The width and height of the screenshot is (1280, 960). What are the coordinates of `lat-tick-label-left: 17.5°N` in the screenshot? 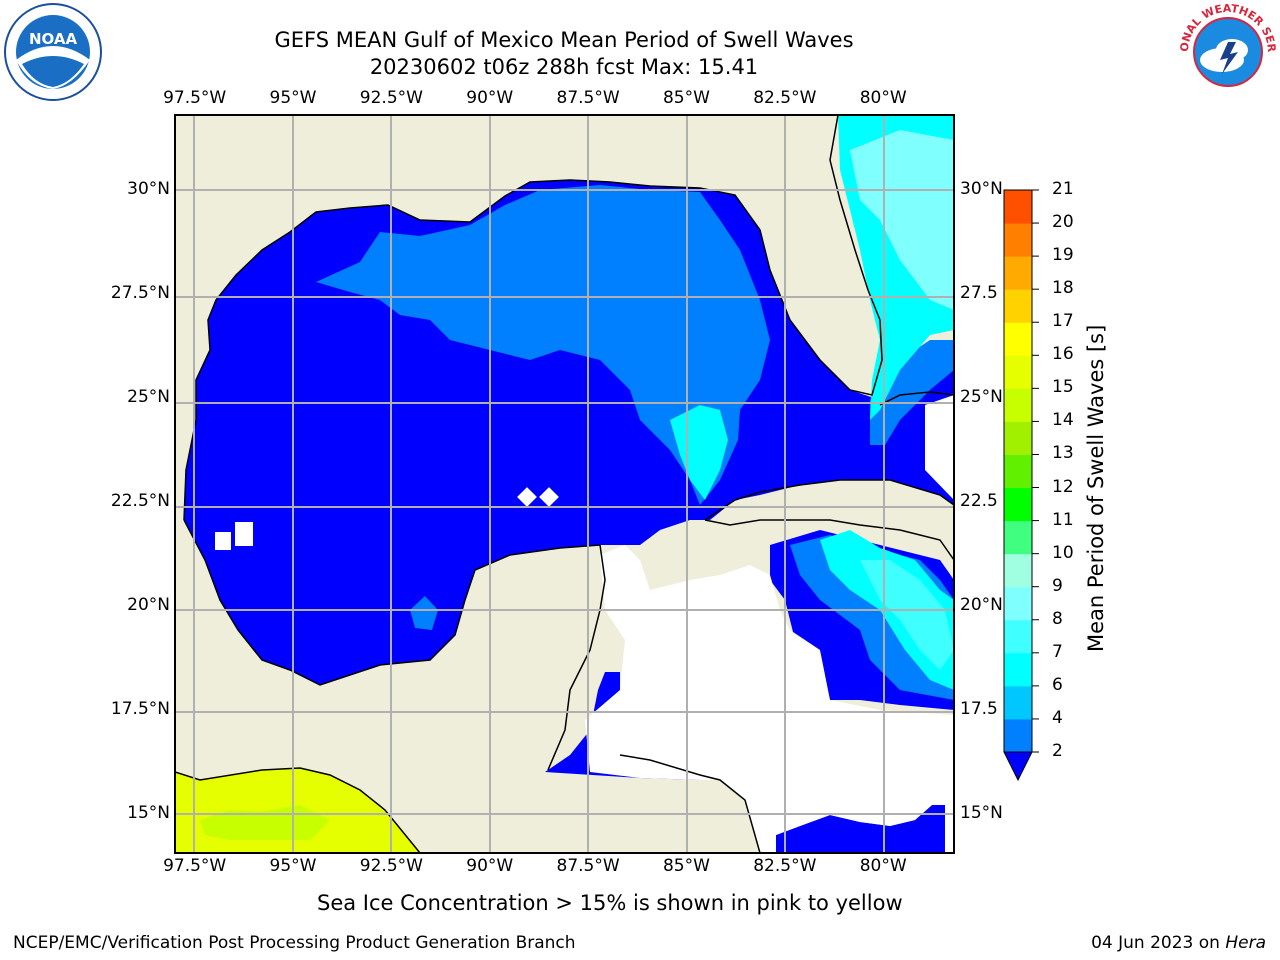 It's located at (140, 709).